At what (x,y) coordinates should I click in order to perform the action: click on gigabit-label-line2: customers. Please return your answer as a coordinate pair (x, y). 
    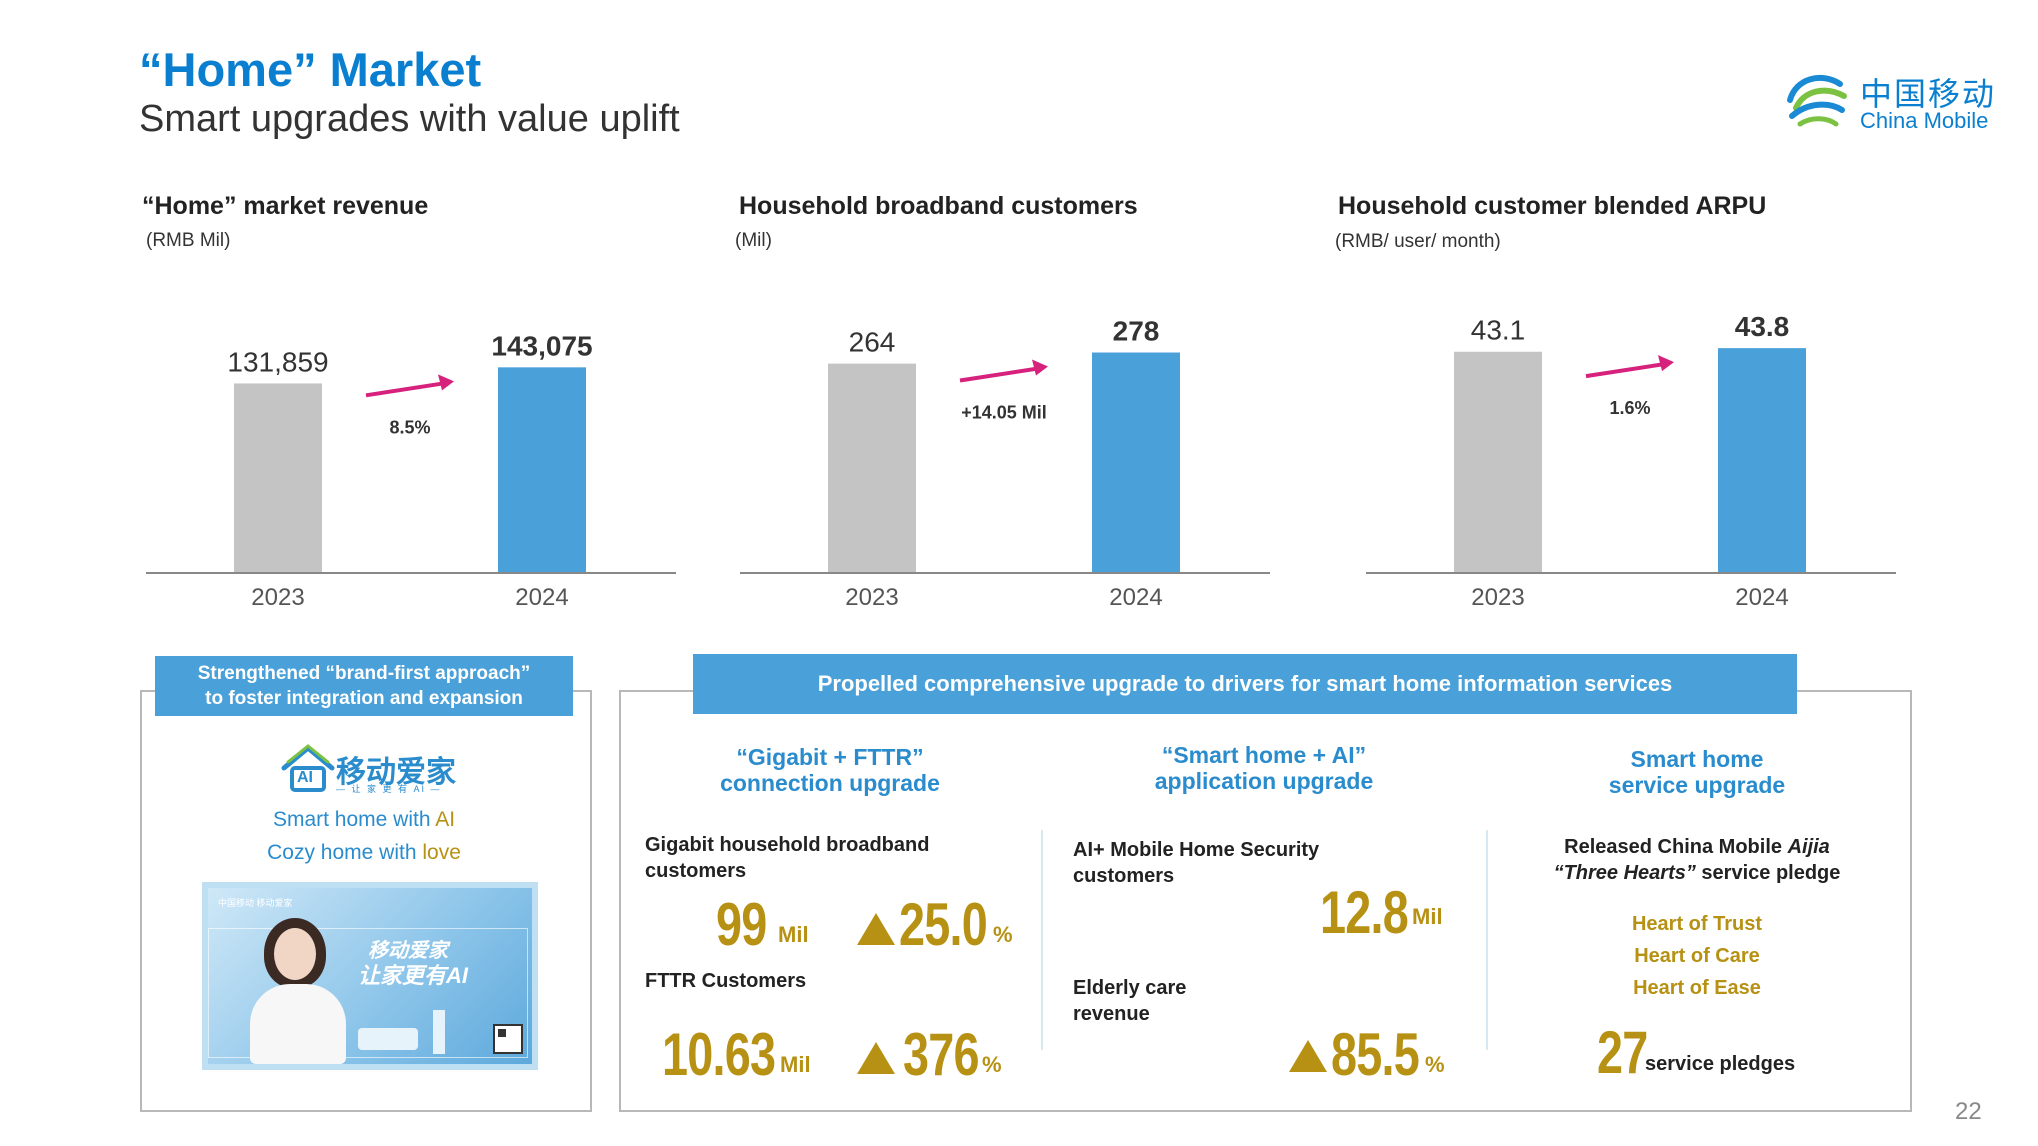
    Looking at the image, I should click on (696, 871).